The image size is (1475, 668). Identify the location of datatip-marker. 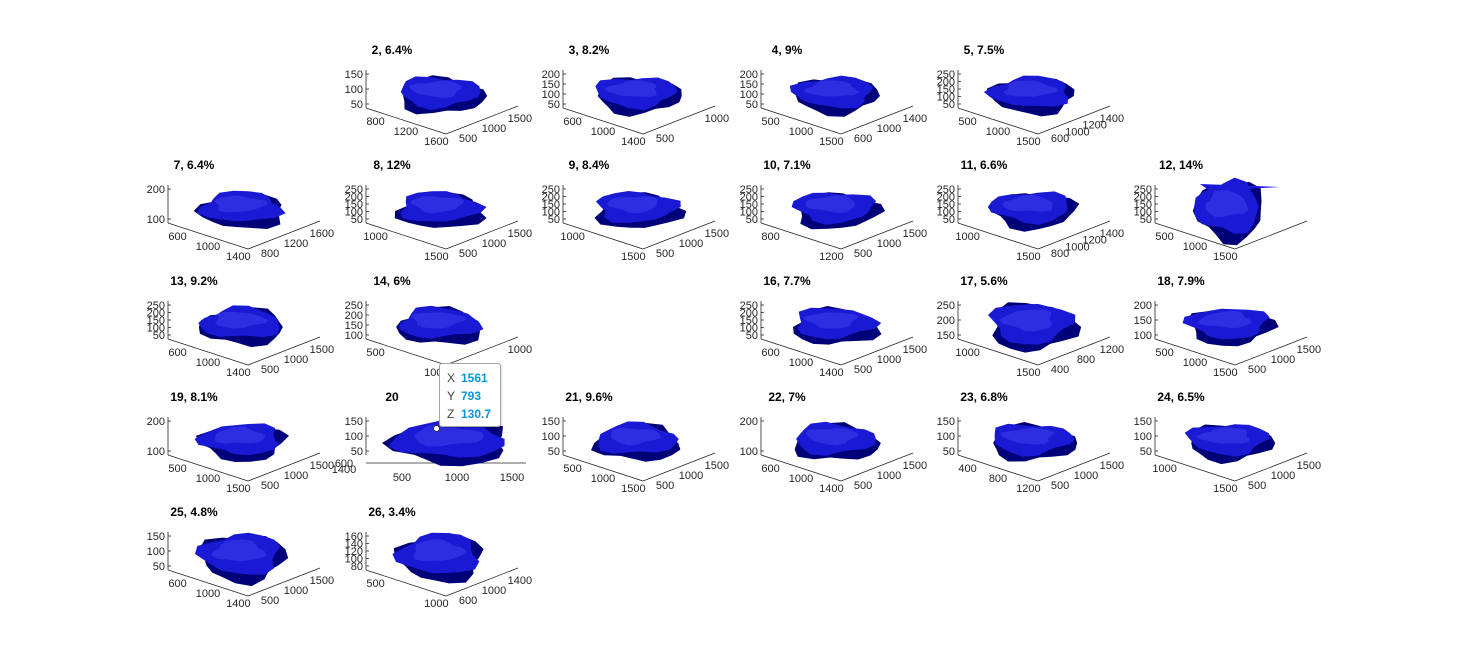
(436, 428).